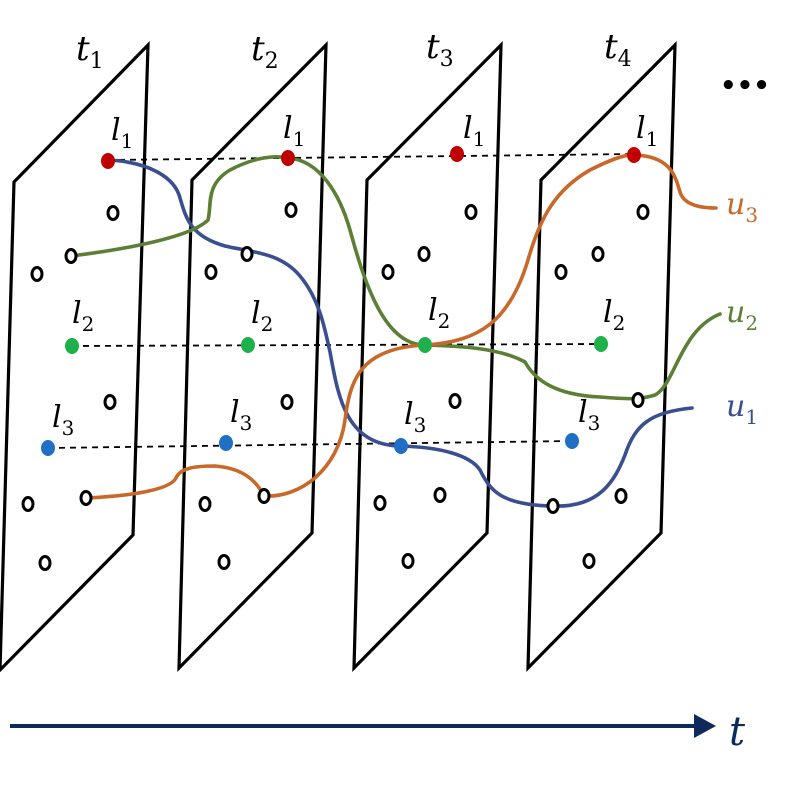 The image size is (787, 793). I want to click on continuation-ellipsis: •••, so click(745, 86).